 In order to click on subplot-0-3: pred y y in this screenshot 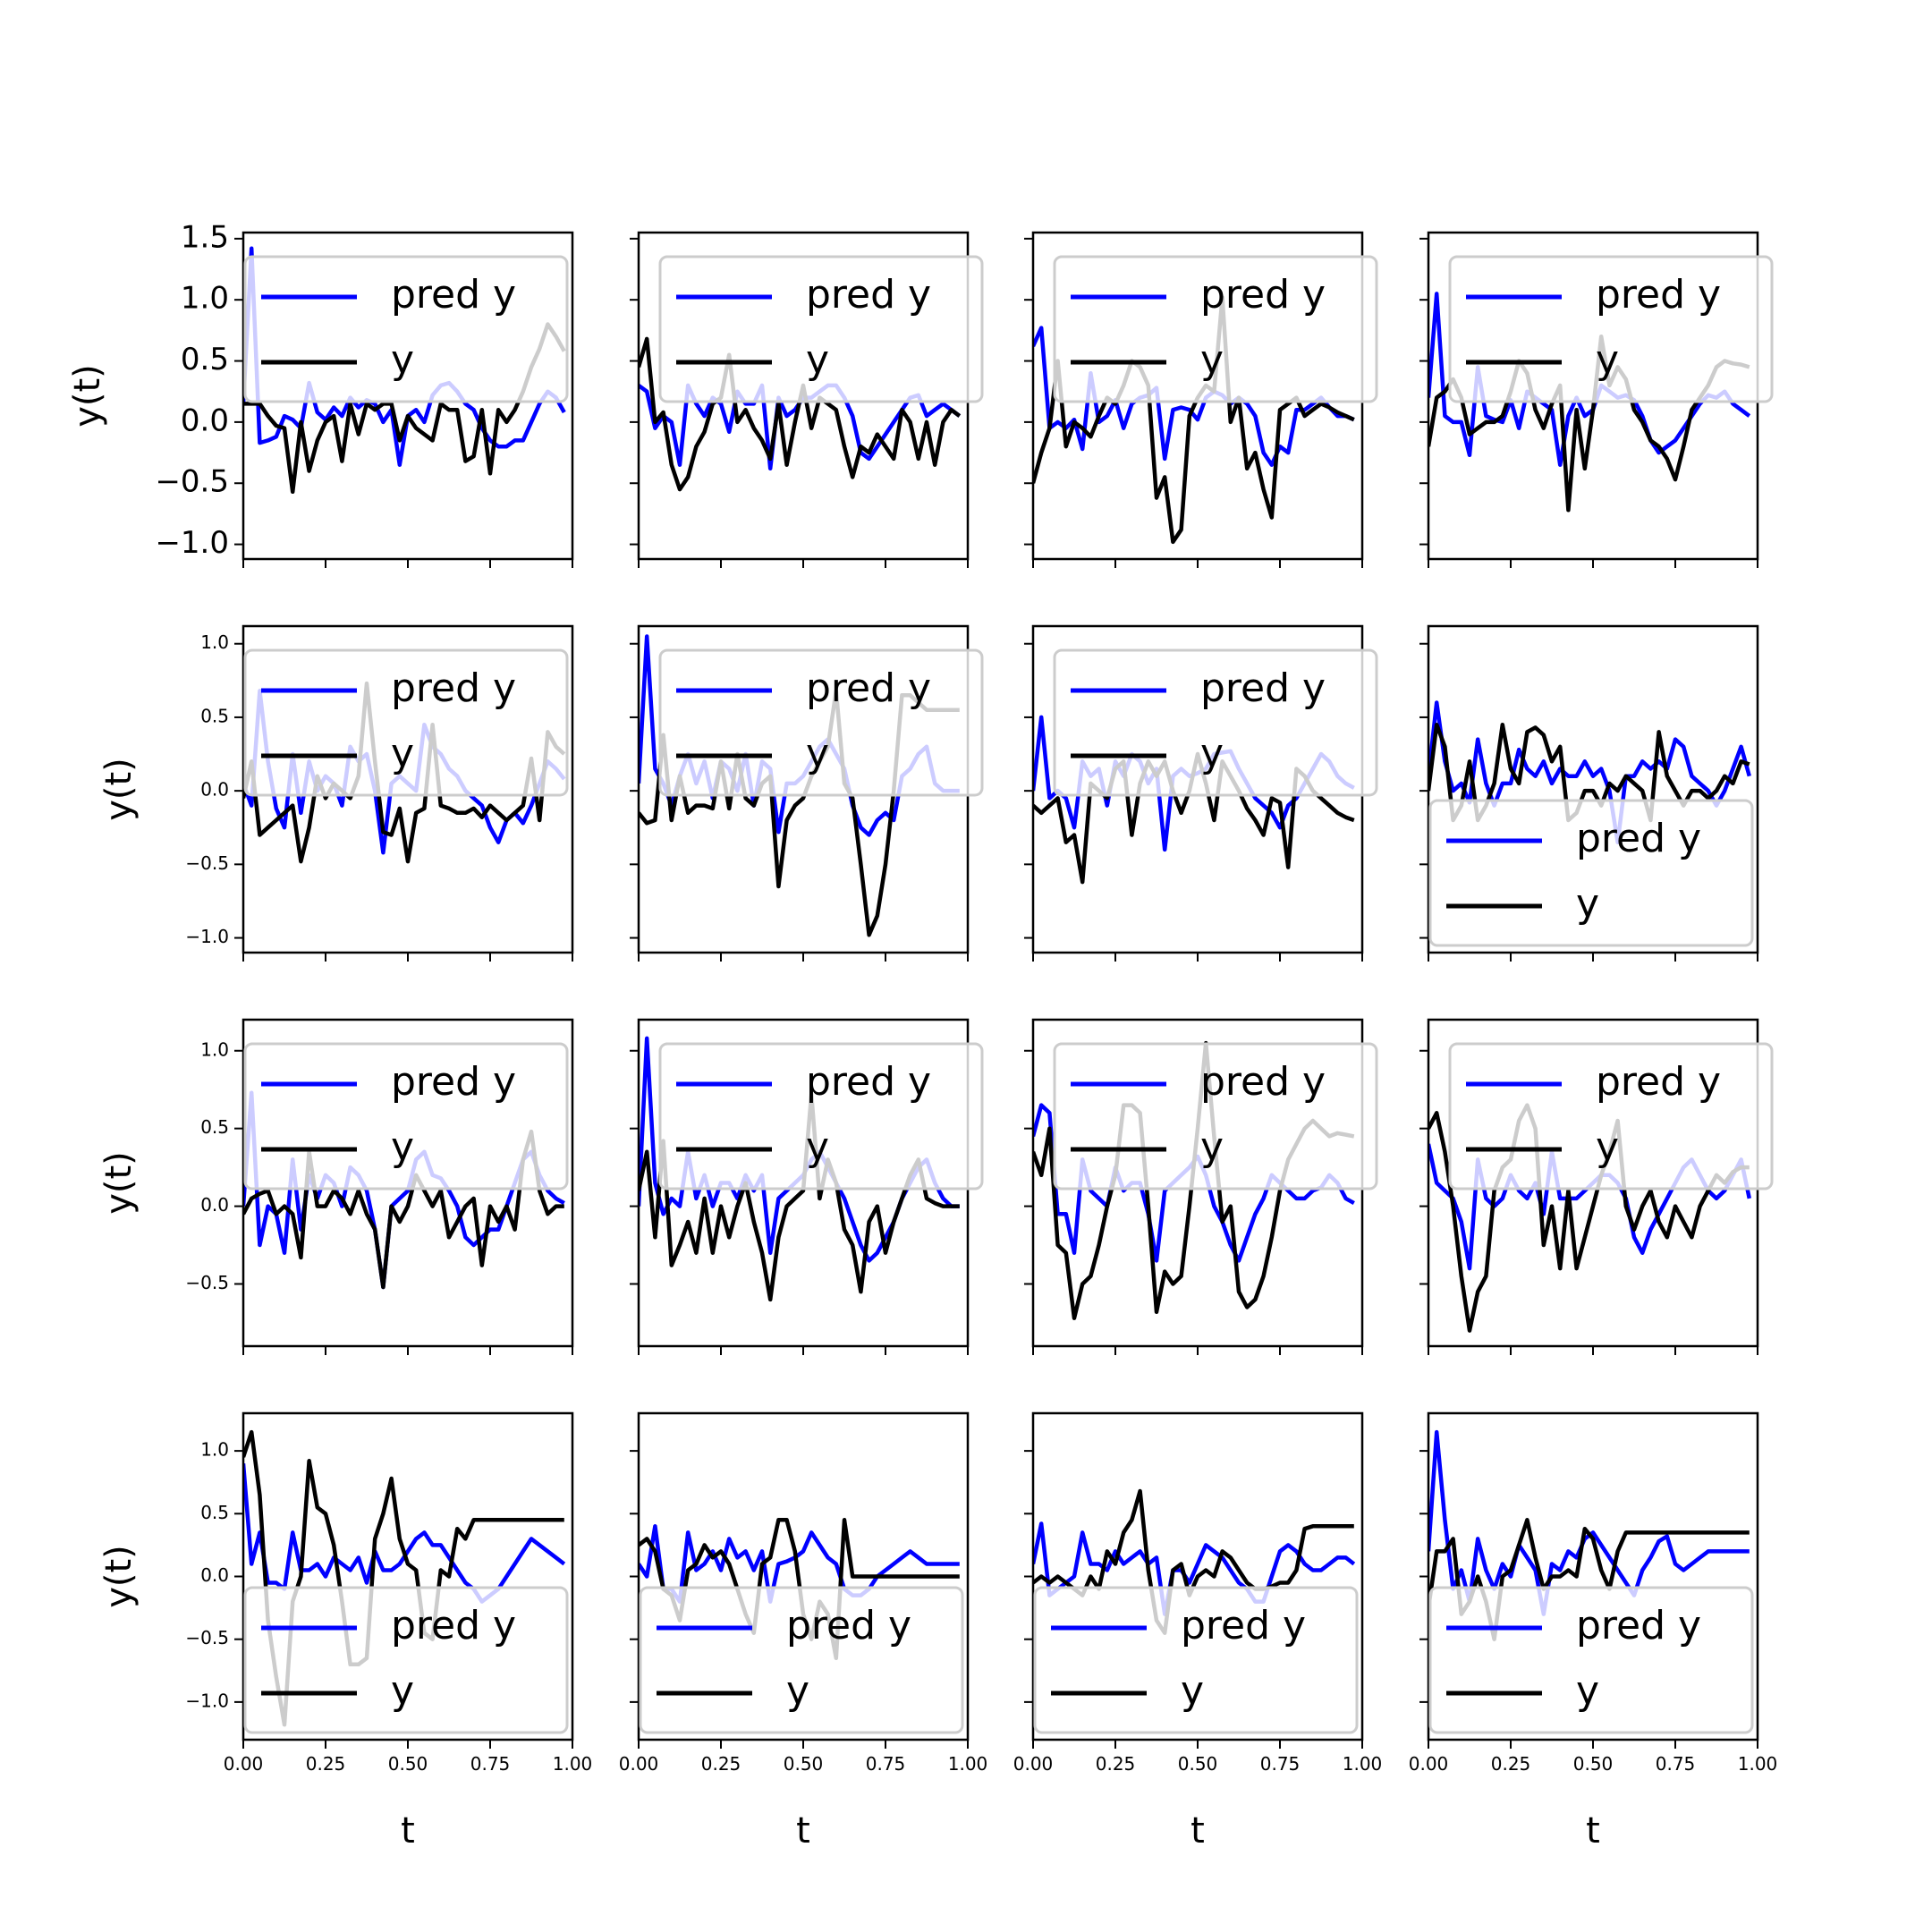, I will do `click(1596, 399)`.